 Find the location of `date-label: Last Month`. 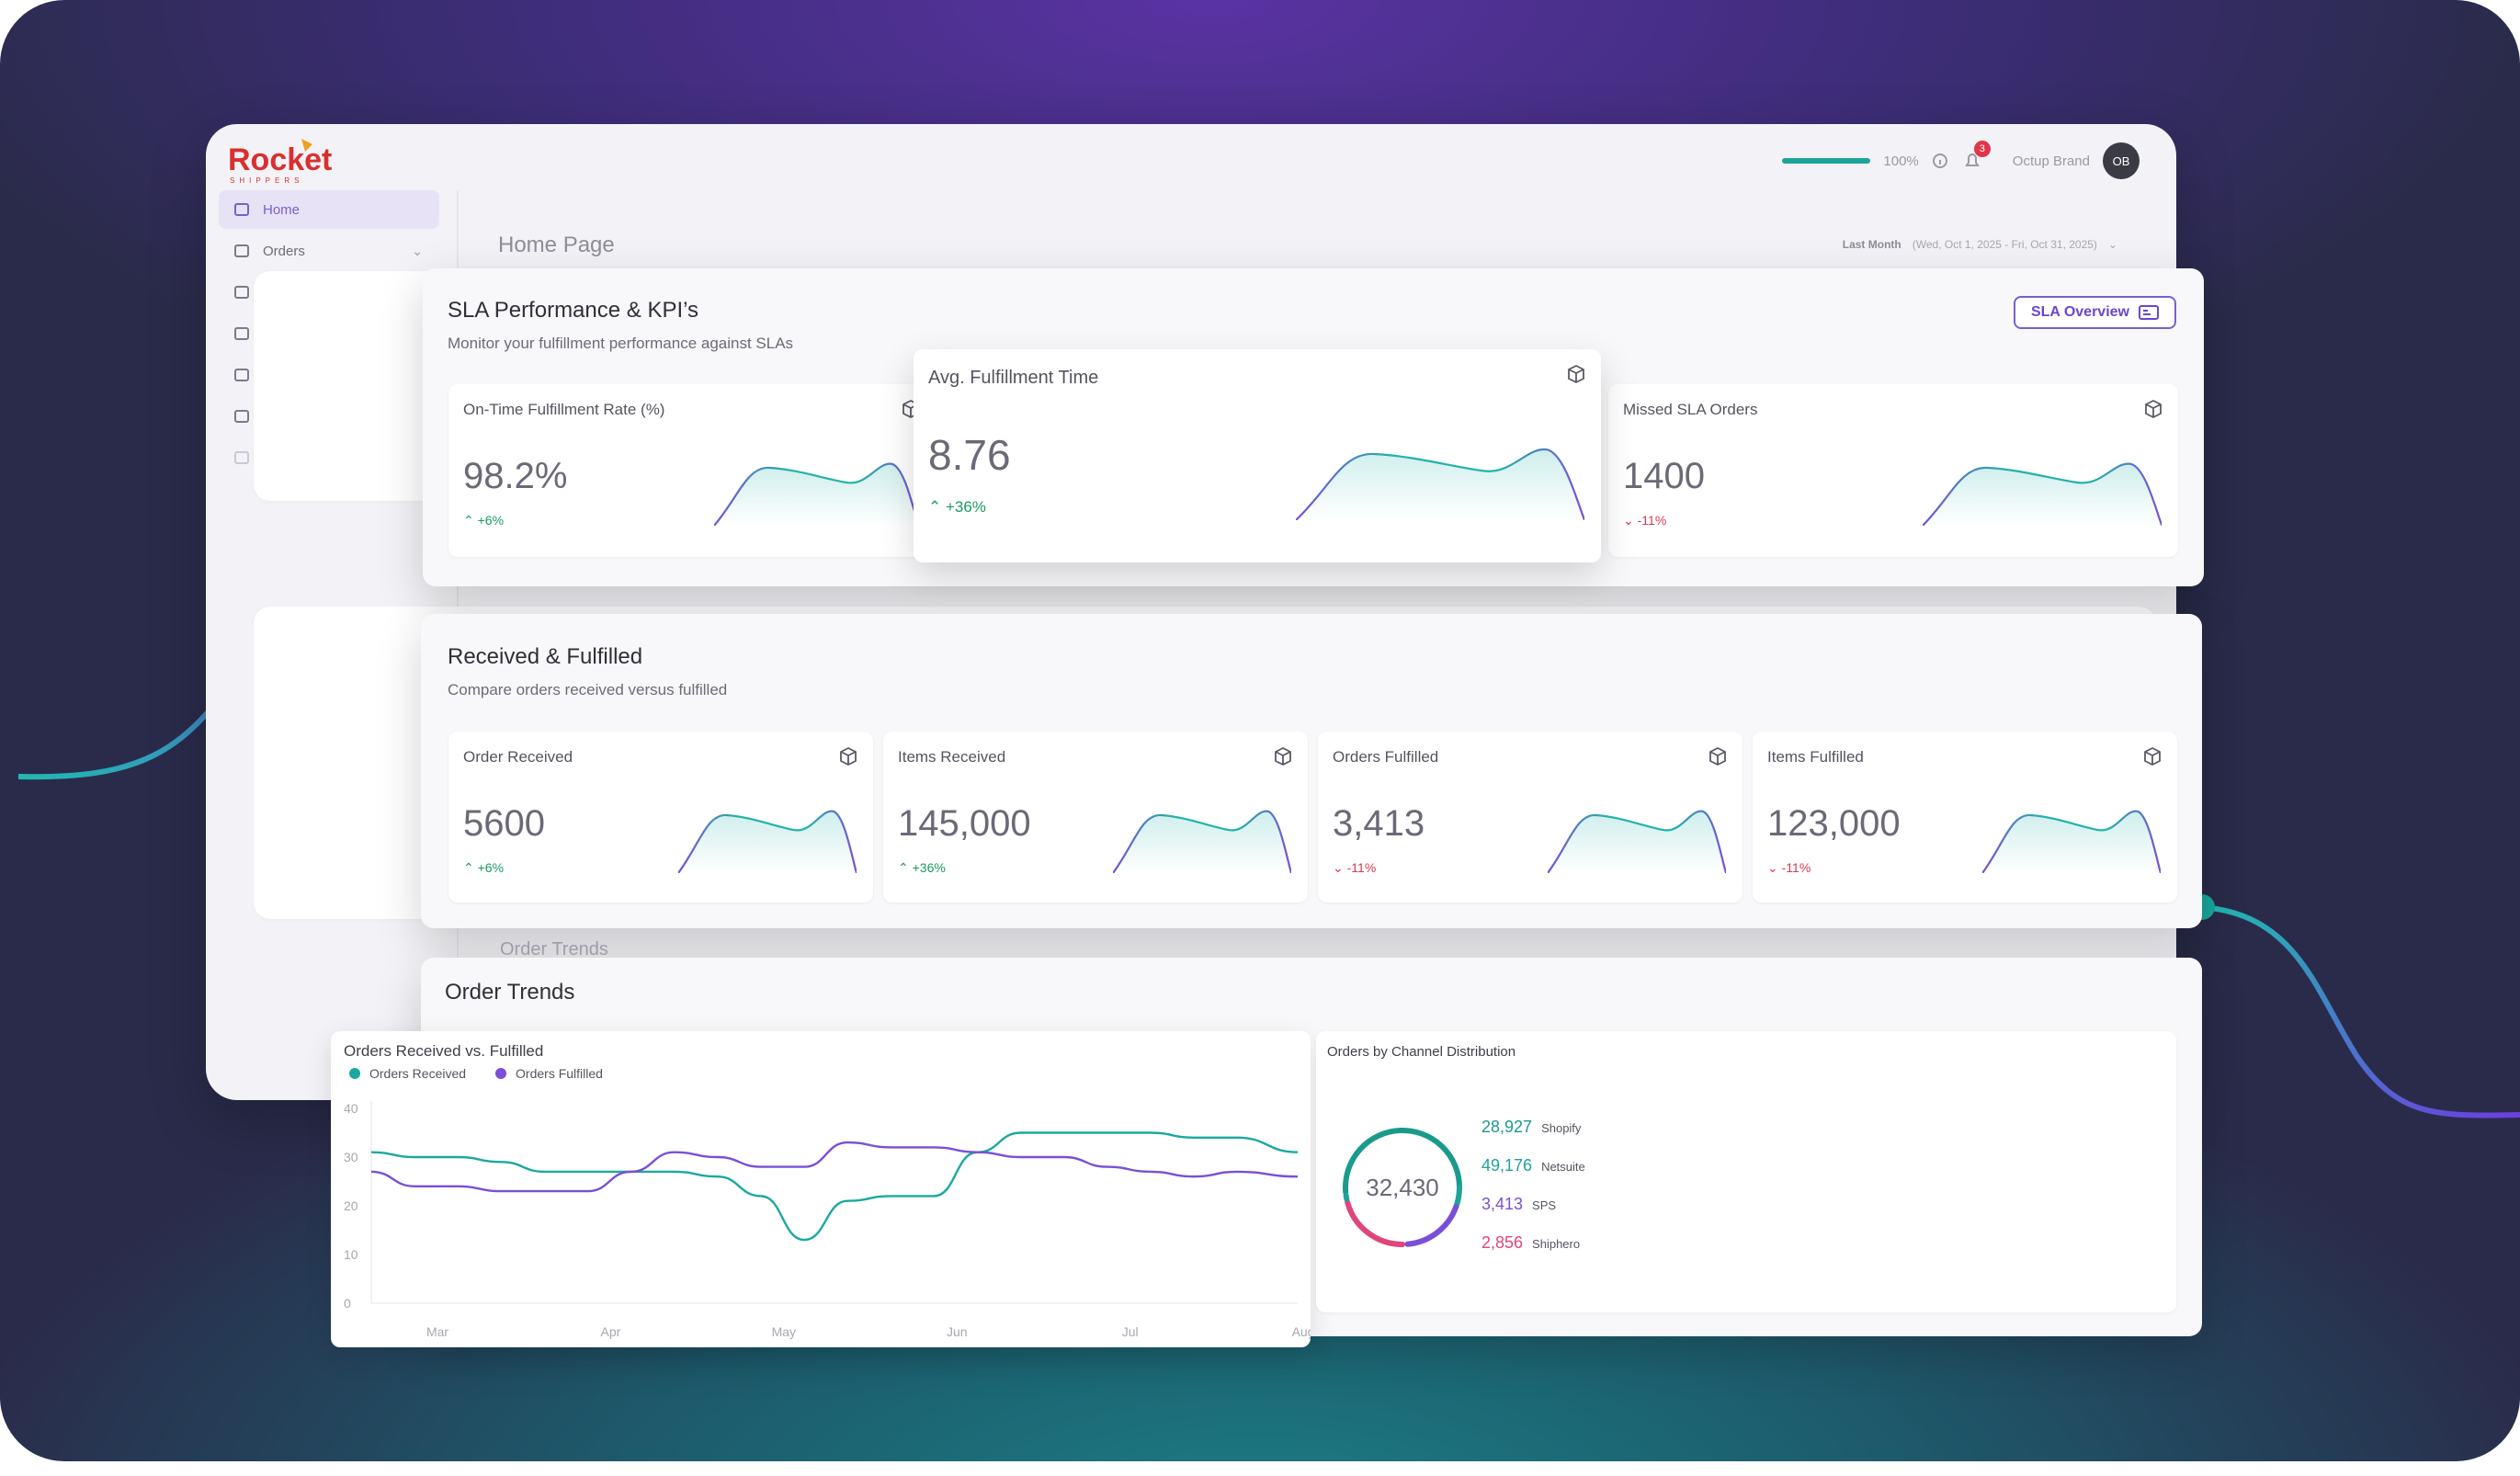

date-label: Last Month is located at coordinates (1871, 244).